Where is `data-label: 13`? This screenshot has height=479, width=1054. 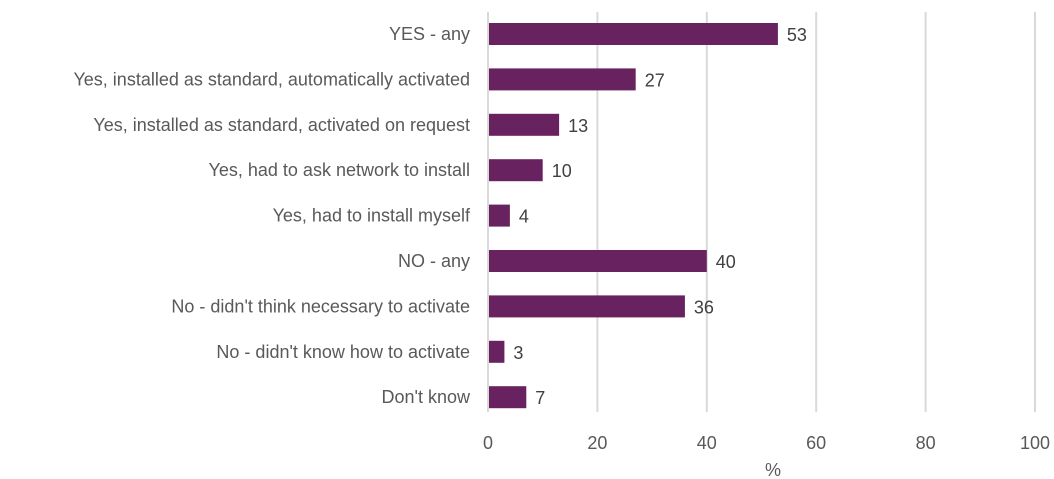 data-label: 13 is located at coordinates (578, 126).